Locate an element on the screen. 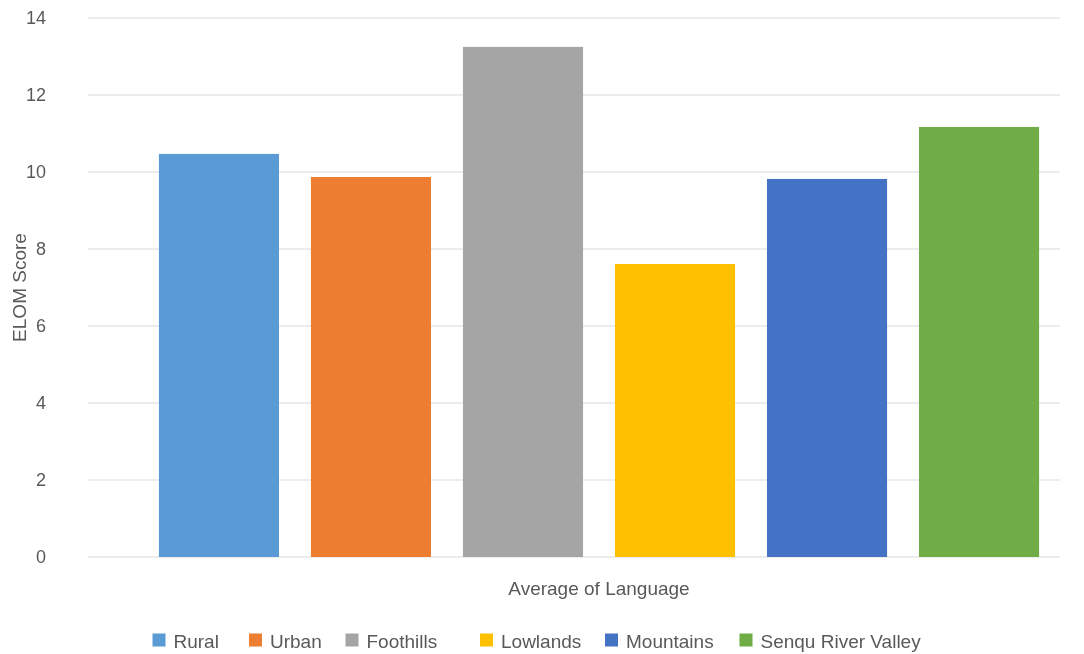  legend-label: Senqu River Valley is located at coordinates (841, 641).